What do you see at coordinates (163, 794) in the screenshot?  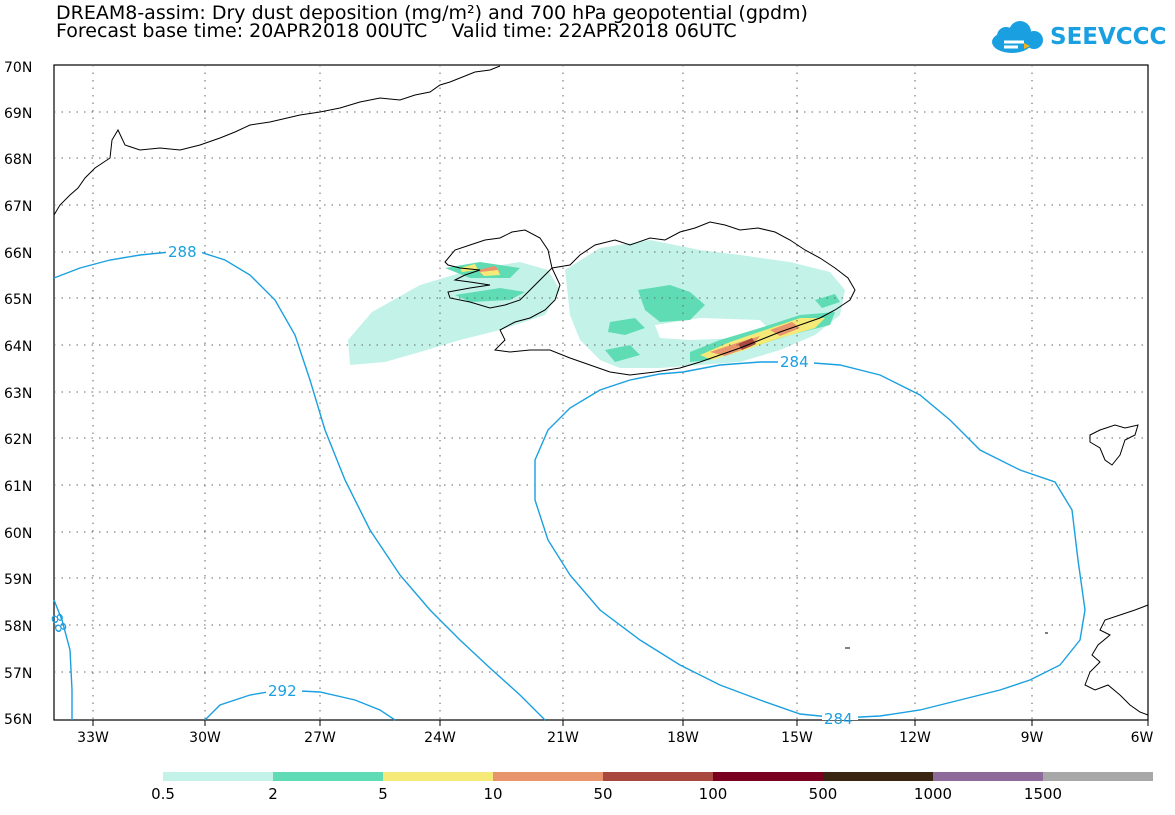 I see `colorbar-label: 0.5` at bounding box center [163, 794].